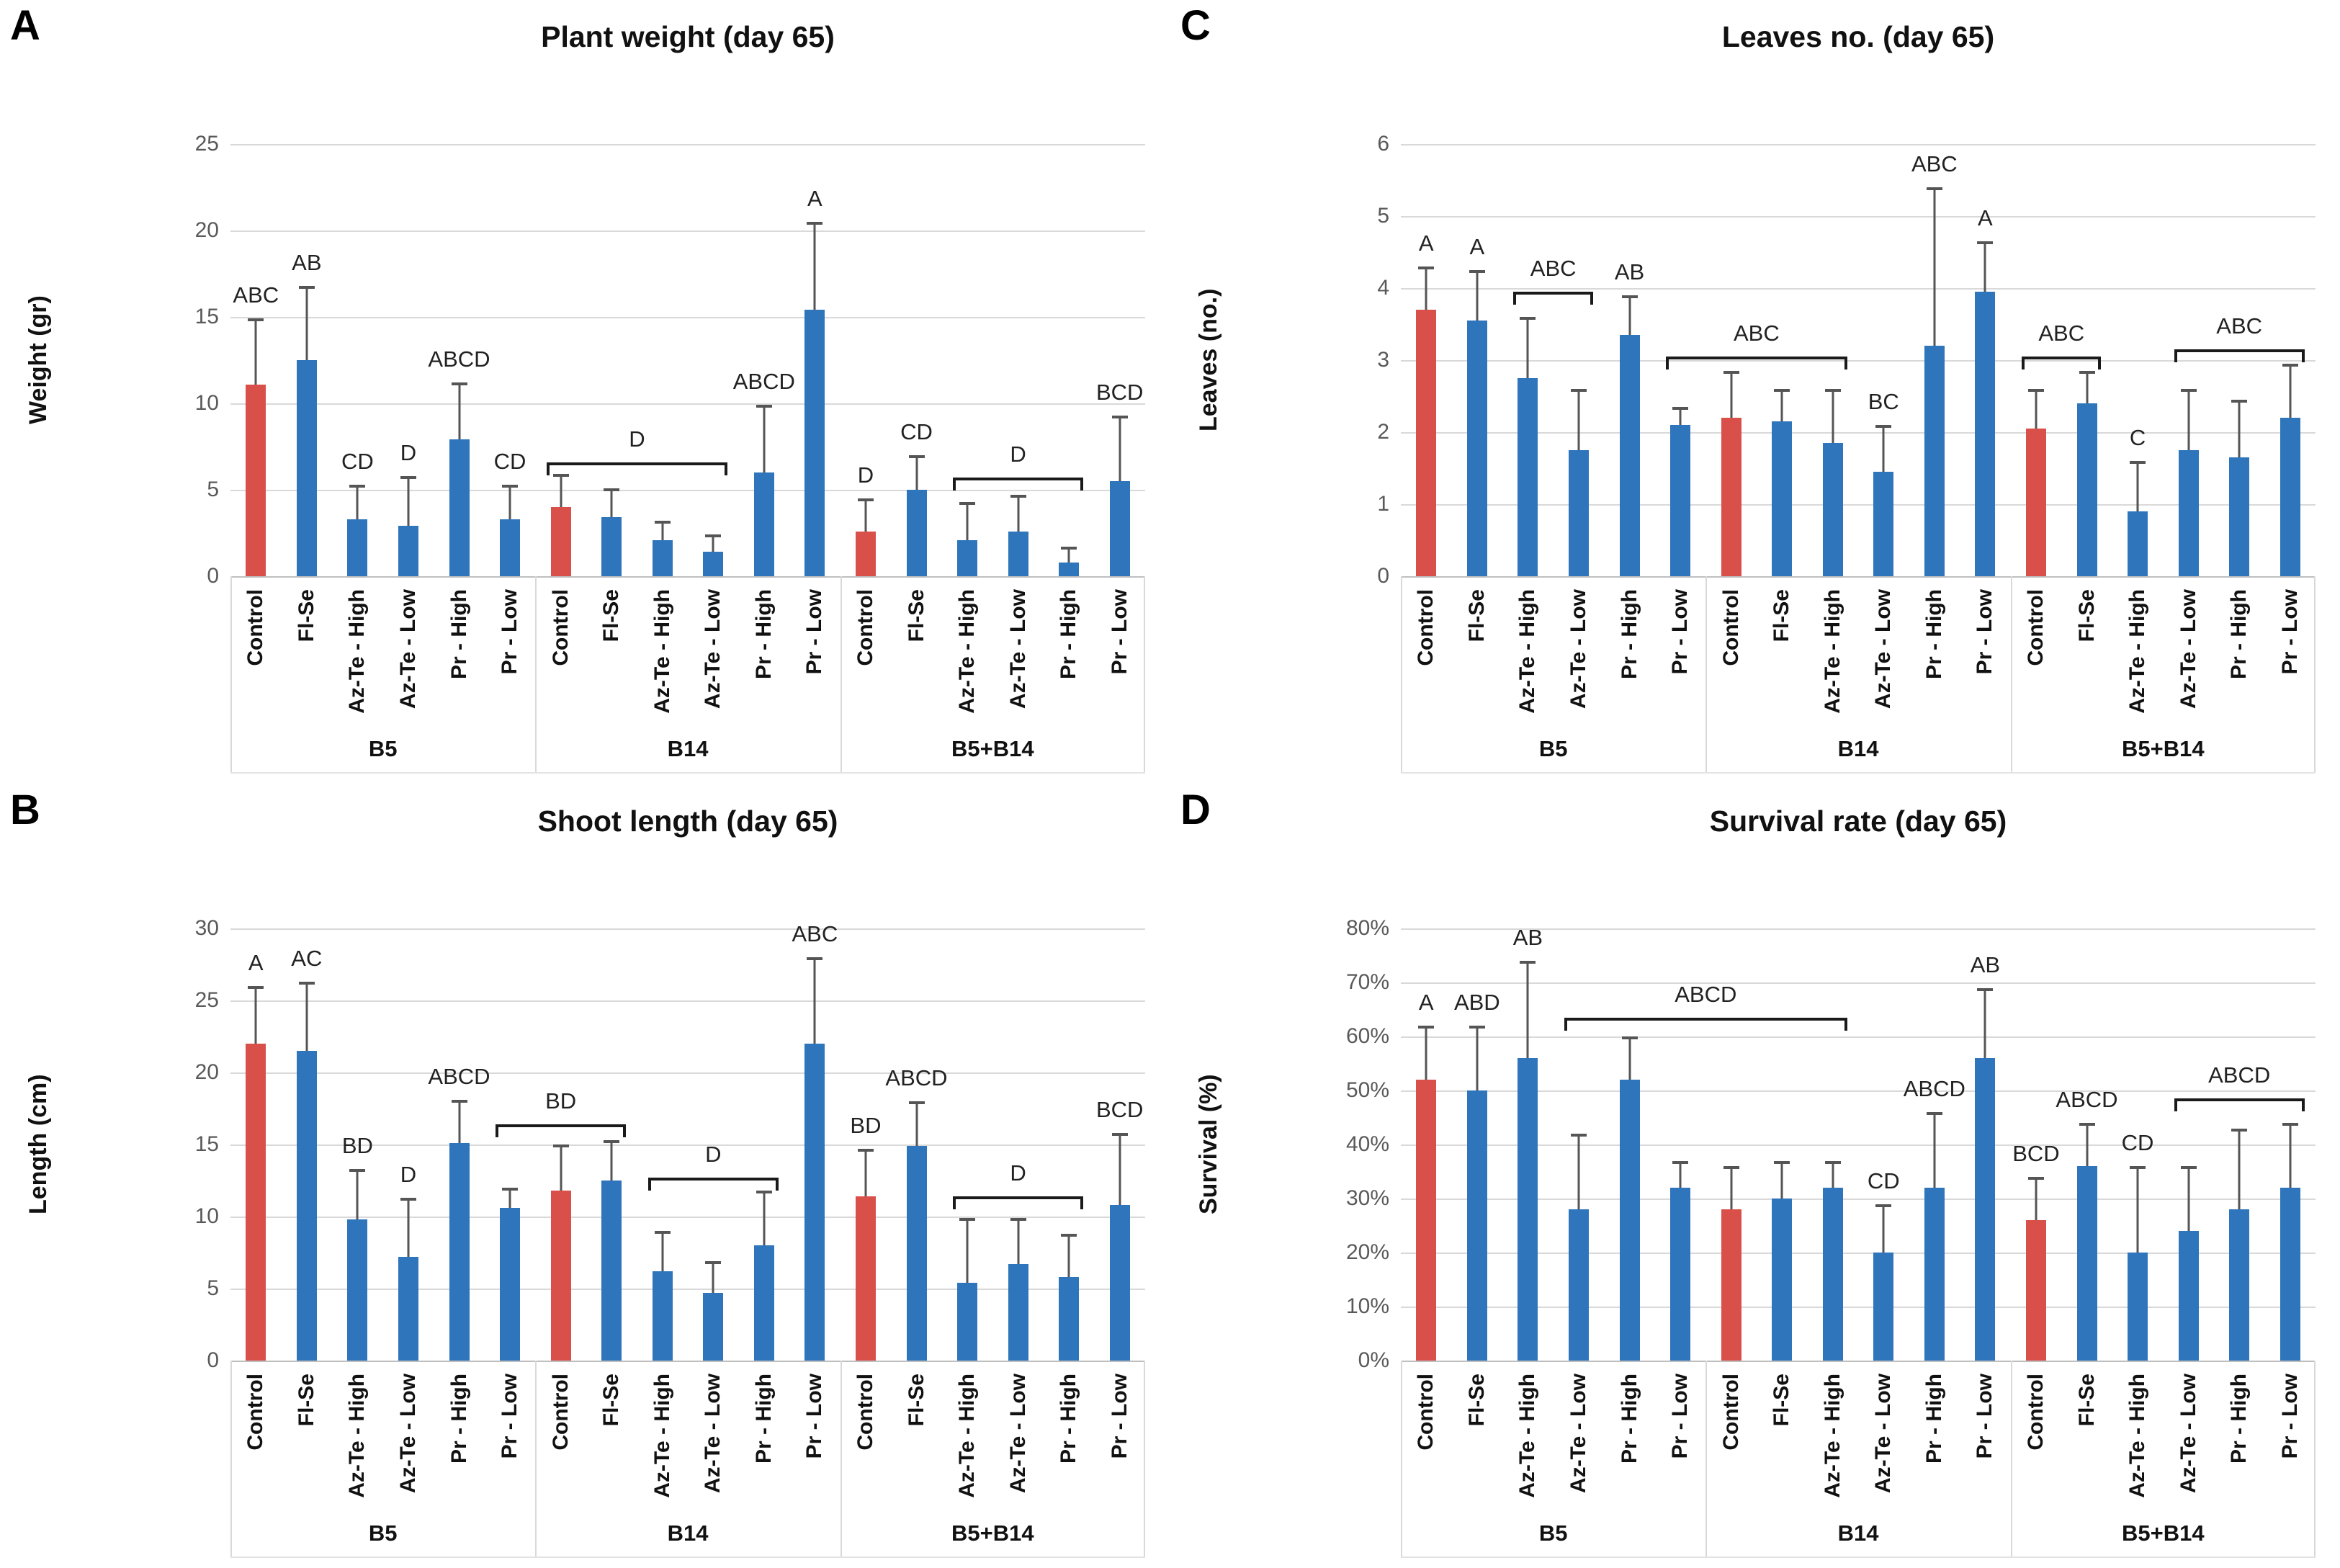  Describe the element at coordinates (1017, 649) in the screenshot. I see `x-category-label: Az-Te - Low` at that location.